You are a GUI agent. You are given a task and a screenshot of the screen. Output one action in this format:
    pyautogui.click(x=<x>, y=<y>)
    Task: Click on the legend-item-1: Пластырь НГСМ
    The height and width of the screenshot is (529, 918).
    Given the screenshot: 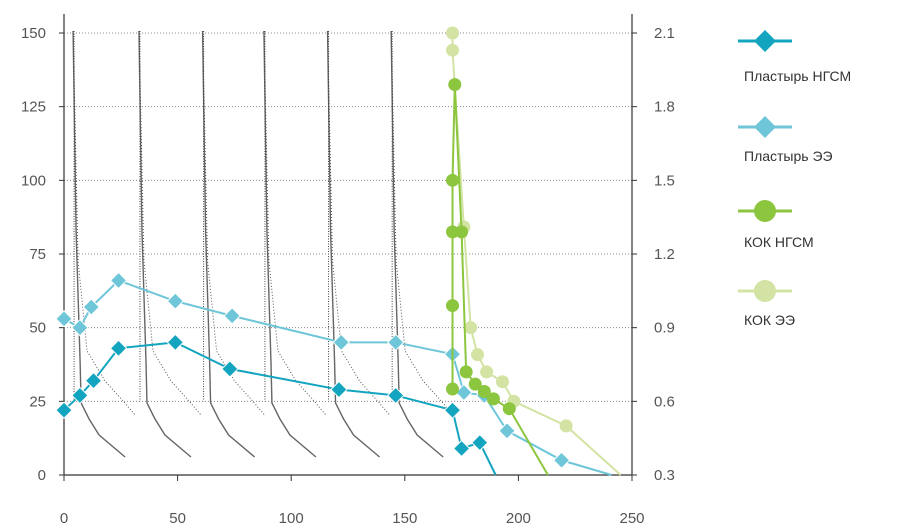 What is the action you would take?
    pyautogui.click(x=820, y=57)
    